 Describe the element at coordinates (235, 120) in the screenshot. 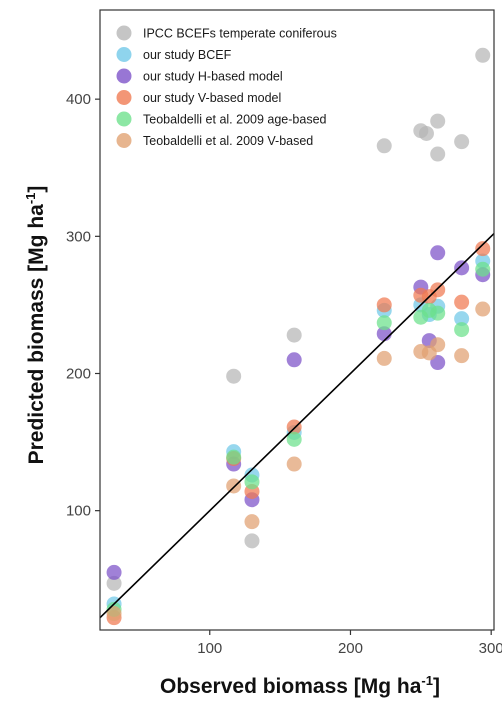

I see `legend-label: Teobaldelli et al. 2009 age-based` at that location.